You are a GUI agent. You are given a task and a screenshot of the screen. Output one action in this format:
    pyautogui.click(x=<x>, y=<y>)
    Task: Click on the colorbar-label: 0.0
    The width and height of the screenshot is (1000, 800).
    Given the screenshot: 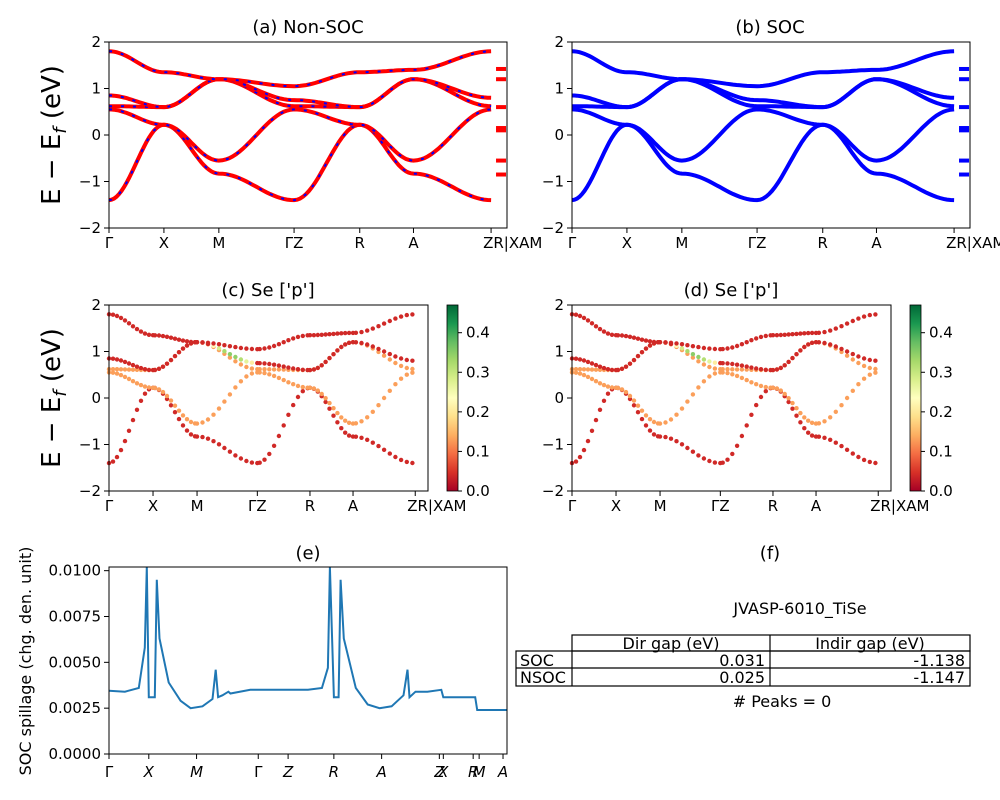 What is the action you would take?
    pyautogui.click(x=478, y=491)
    